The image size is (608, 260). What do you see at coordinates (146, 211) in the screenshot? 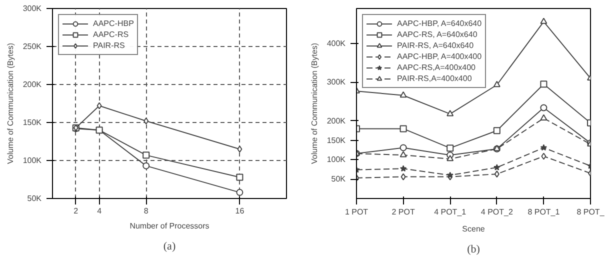
I see `x-tick-label: 8` at bounding box center [146, 211].